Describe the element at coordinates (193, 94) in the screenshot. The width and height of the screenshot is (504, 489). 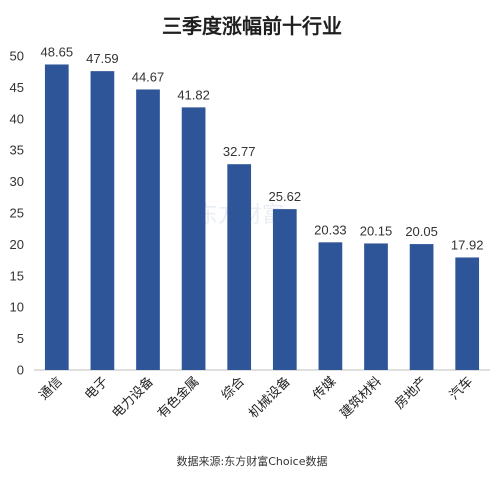
I see `data-label: 41.82` at that location.